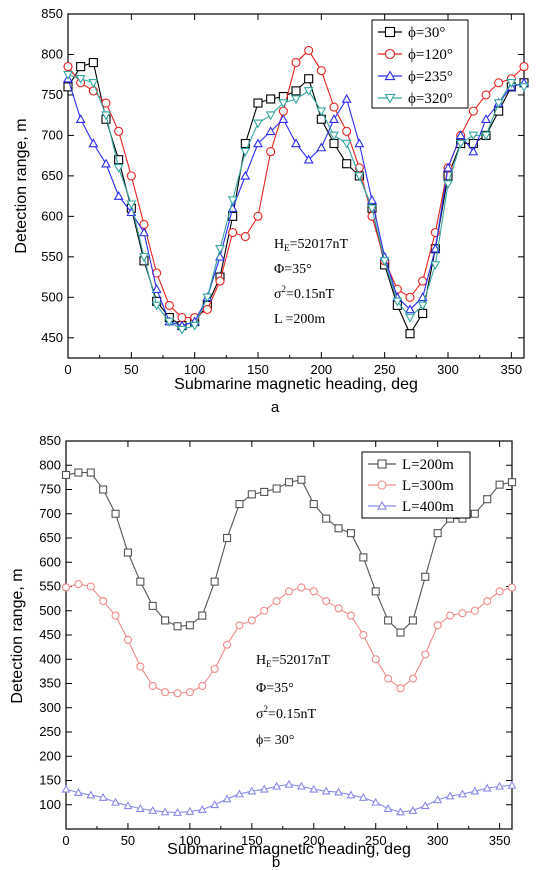  I want to click on legend-b: L=200m L=300m L=400m, so click(416, 485).